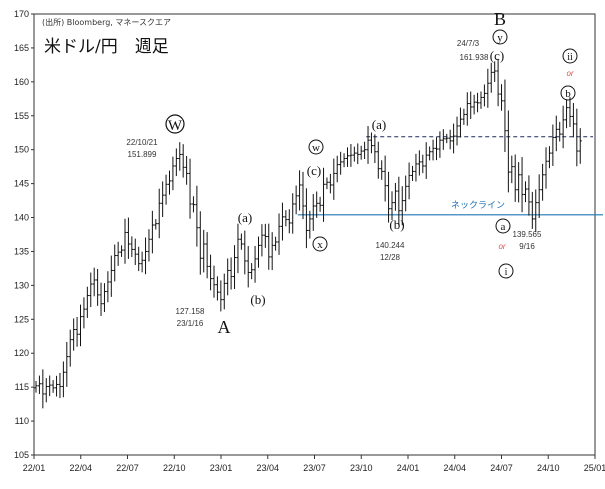 This screenshot has width=605, height=489. I want to click on y-tick-label: 145, so click(21, 184).